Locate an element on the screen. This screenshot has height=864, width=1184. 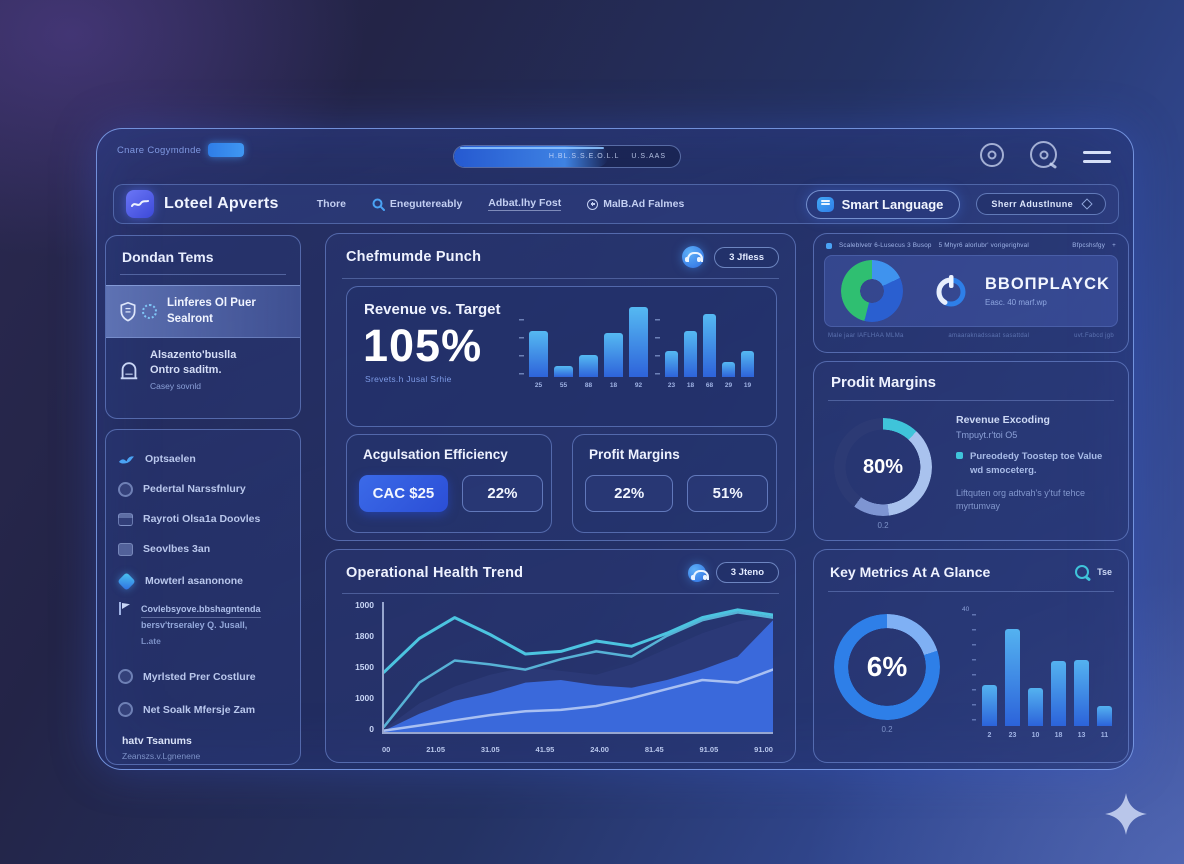
cac-button: CAC $25 is located at coordinates (403, 493).